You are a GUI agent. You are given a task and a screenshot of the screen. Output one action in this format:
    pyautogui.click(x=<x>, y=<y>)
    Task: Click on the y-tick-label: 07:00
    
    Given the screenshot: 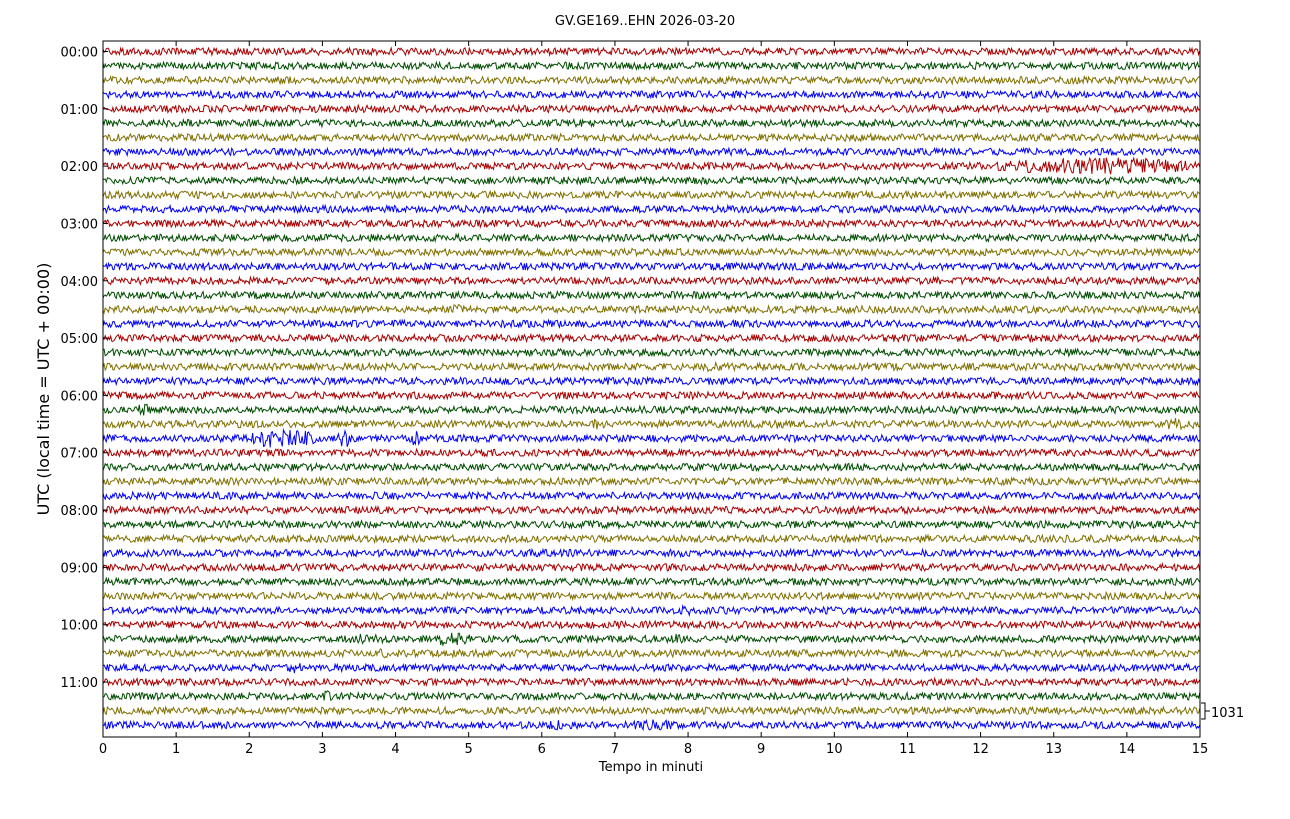 What is the action you would take?
    pyautogui.click(x=79, y=454)
    